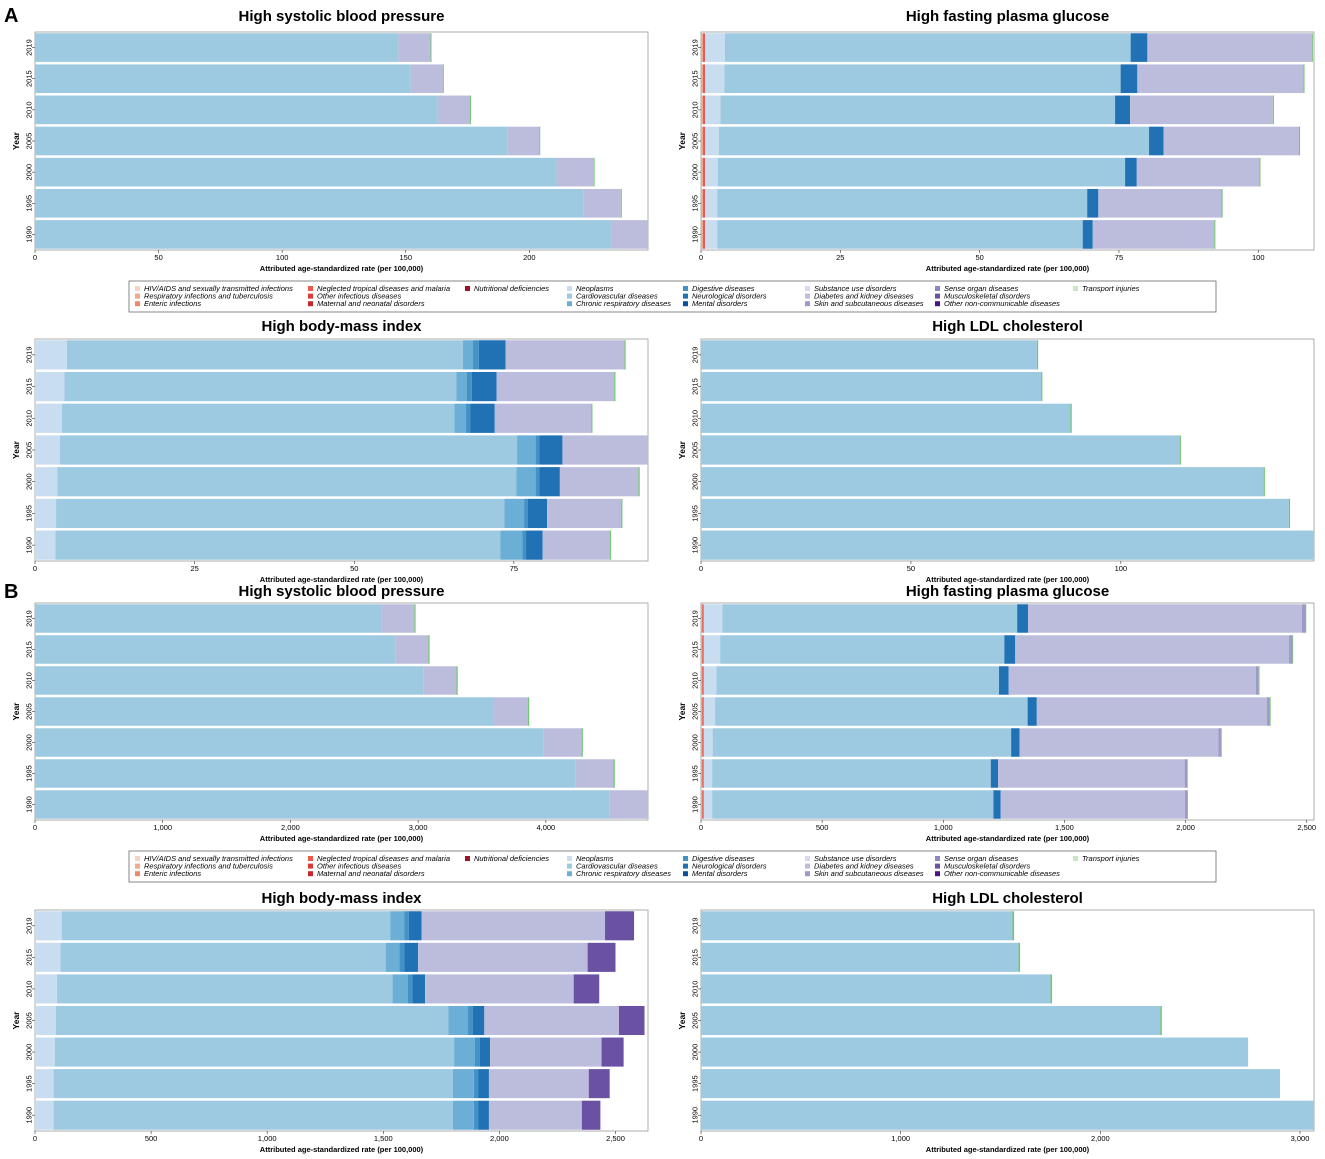 The width and height of the screenshot is (1325, 1159). Describe the element at coordinates (400, 989) in the screenshot. I see `bar-2010-chronic-respiratory-diseases` at that location.